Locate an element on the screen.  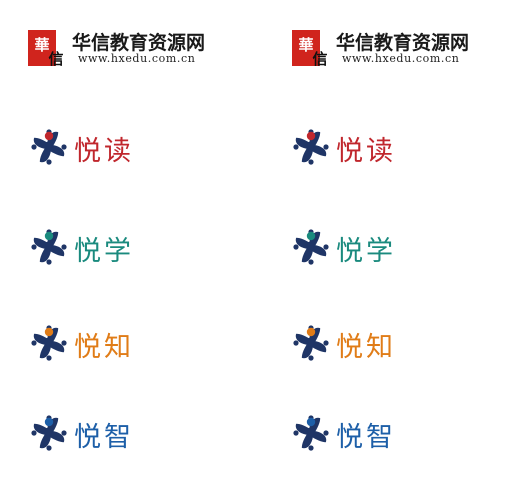
brand-yuezhi2-right: 悦智 is located at coordinates (365, 433).